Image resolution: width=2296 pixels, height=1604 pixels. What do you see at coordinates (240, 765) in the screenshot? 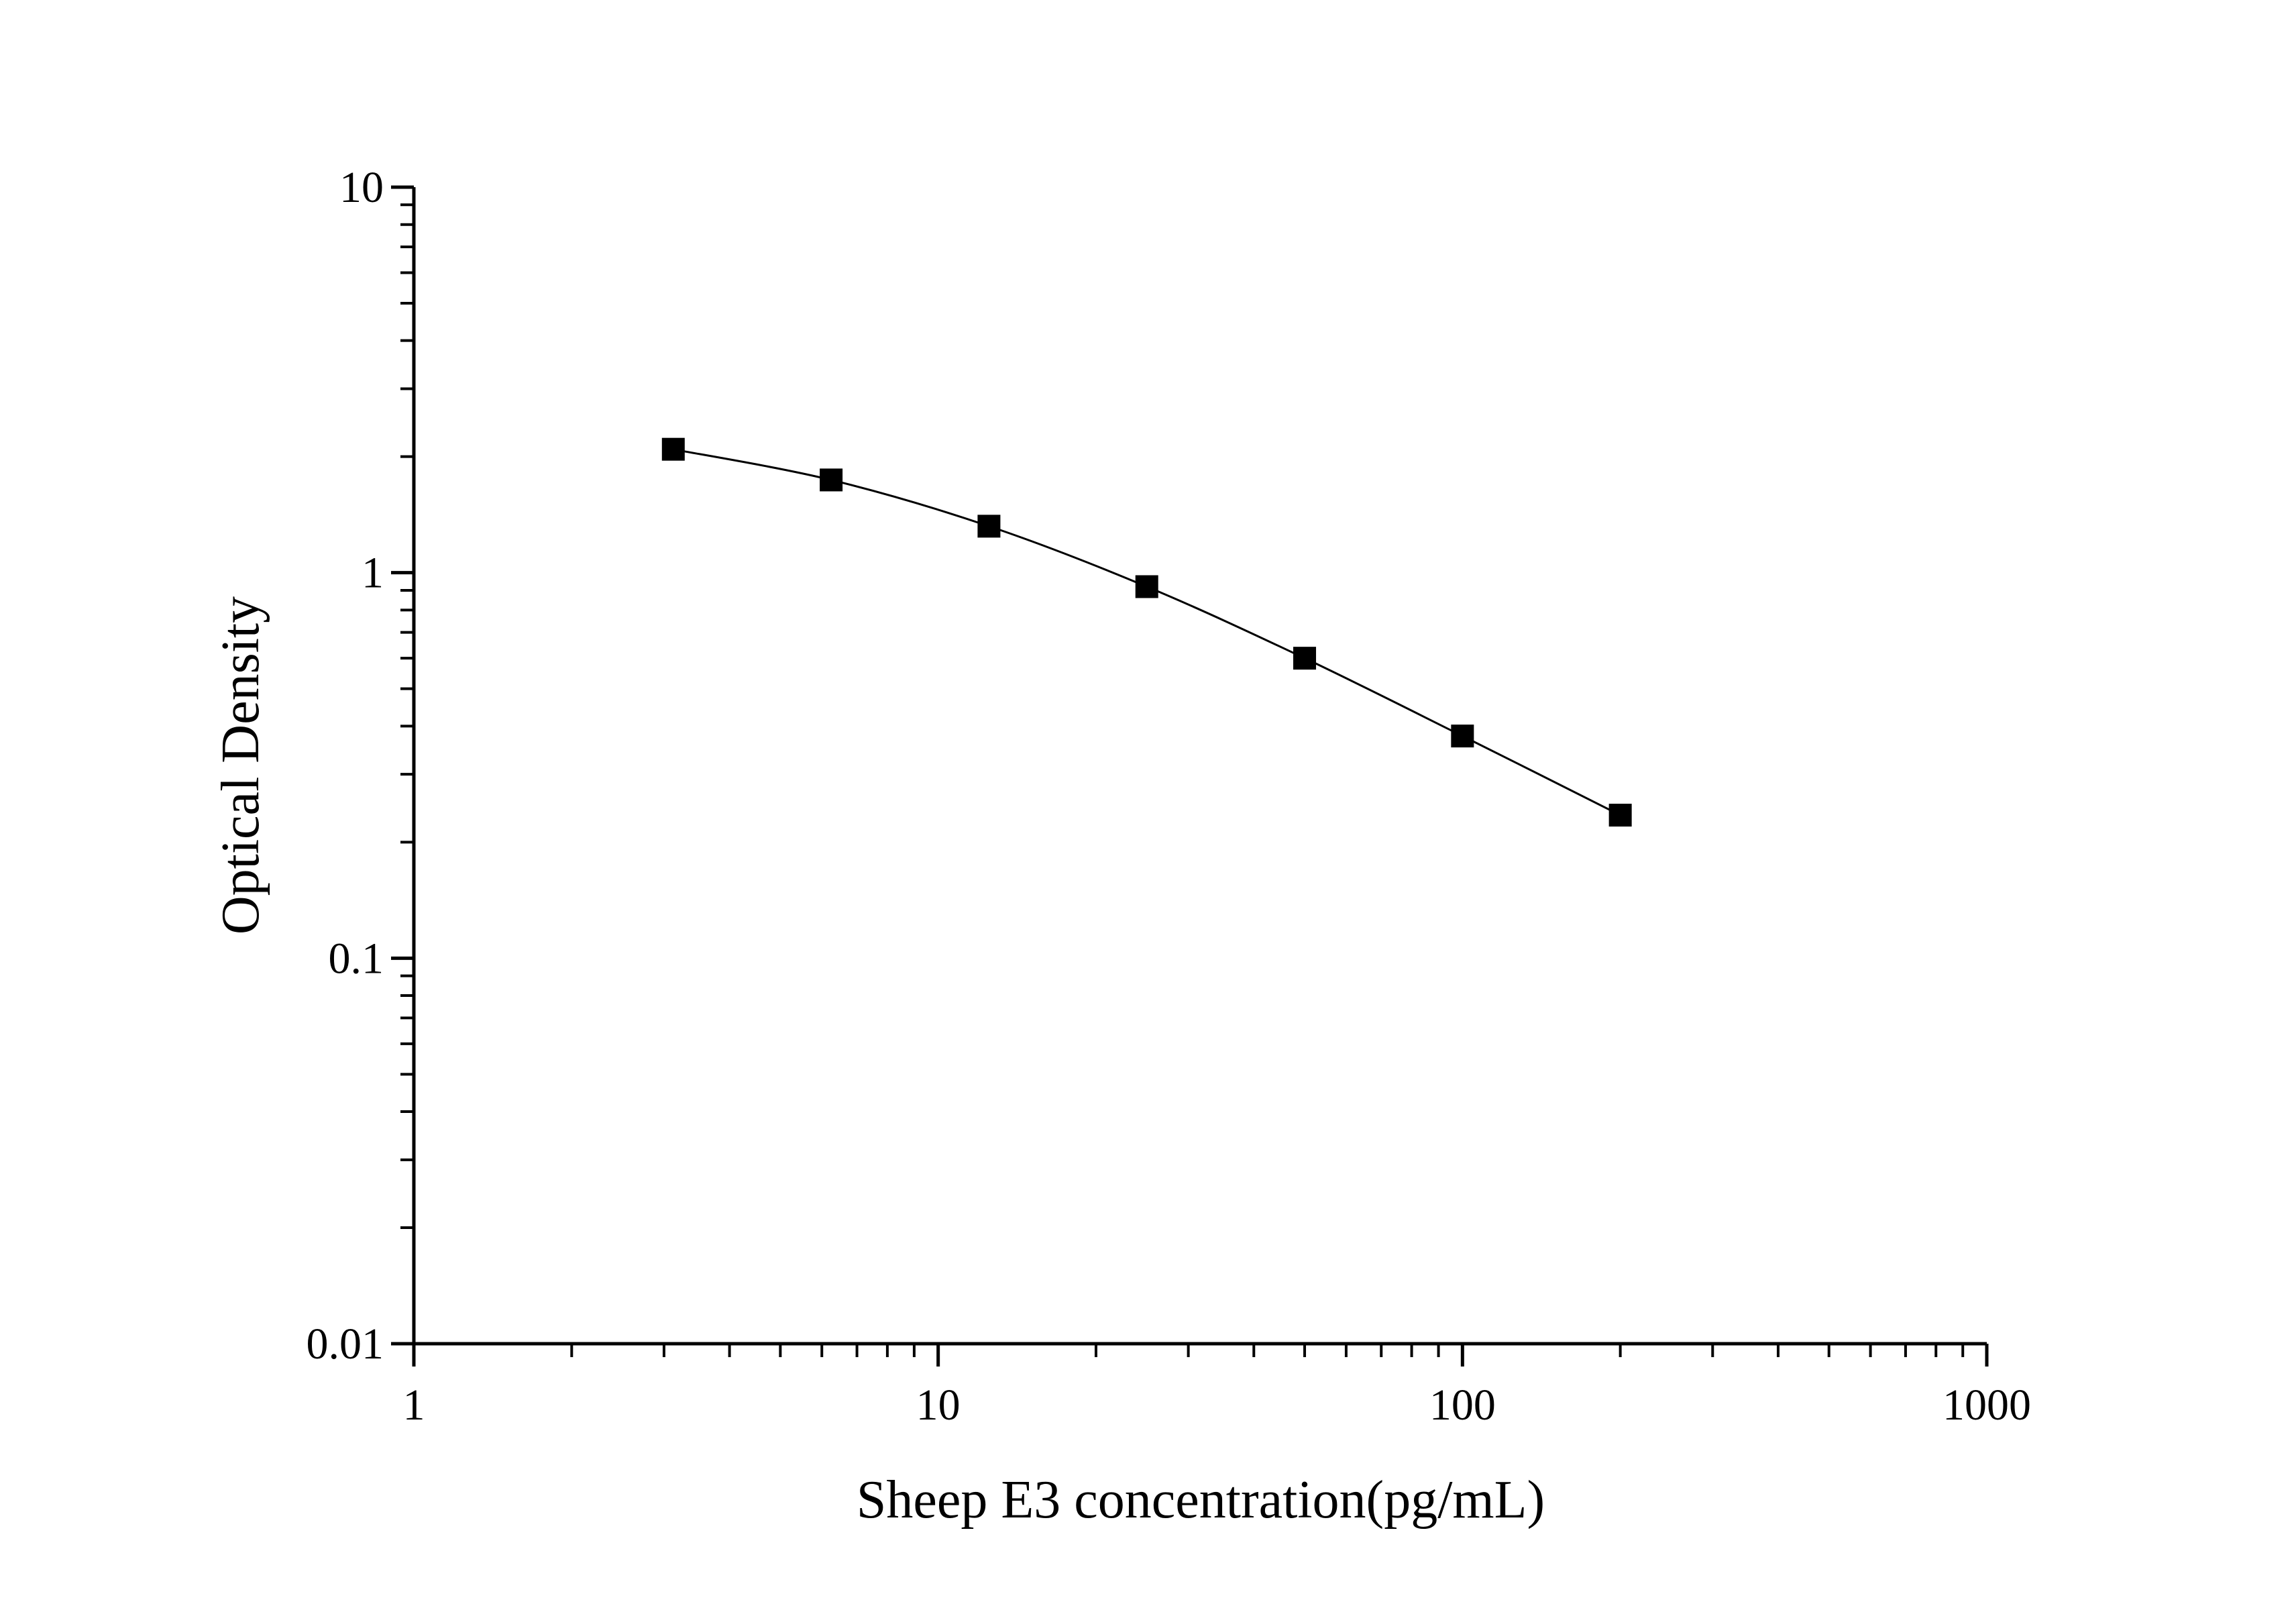
I see `y-axis-title: Optical Density` at bounding box center [240, 765].